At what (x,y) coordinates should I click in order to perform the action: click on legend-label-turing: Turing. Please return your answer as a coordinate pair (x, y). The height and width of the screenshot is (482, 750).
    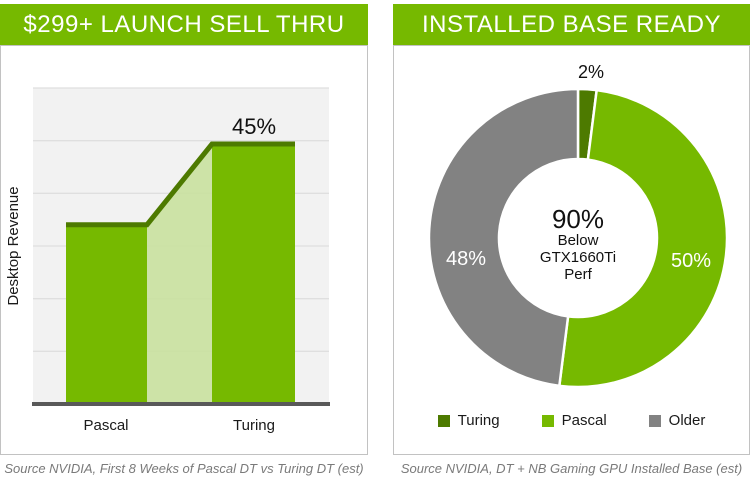
    Looking at the image, I should click on (478, 420).